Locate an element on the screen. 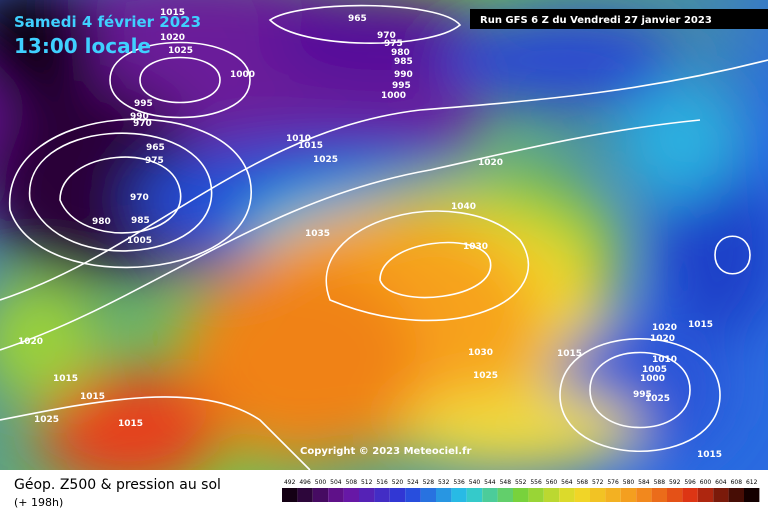 The image size is (768, 516). legend-label: 544 is located at coordinates (490, 482).